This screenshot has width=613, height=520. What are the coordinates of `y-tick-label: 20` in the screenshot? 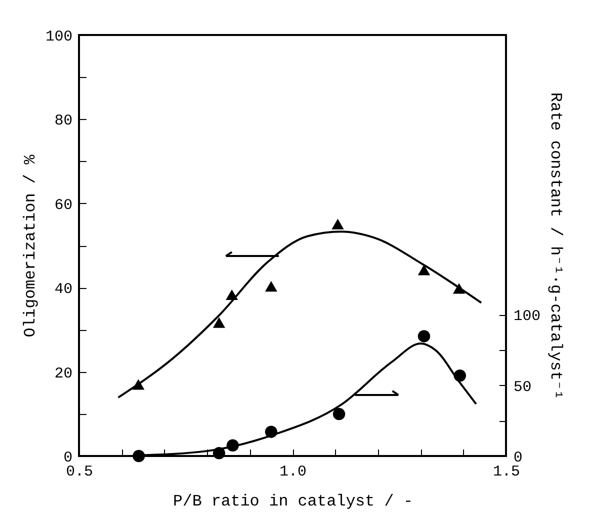 It's located at (63, 373).